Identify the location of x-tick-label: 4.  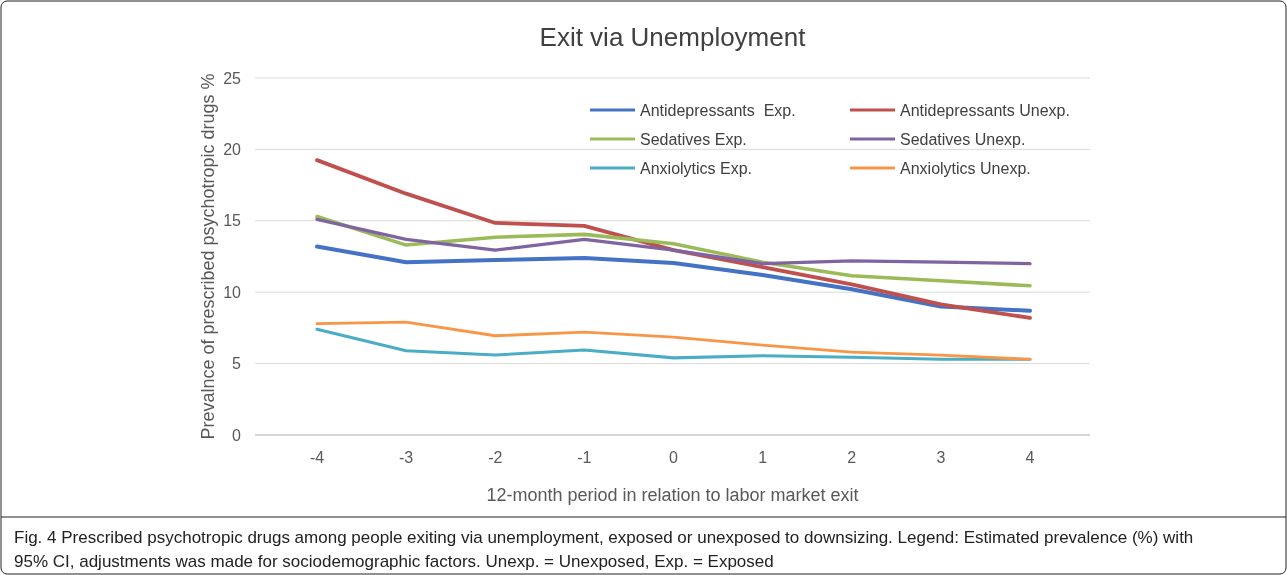
(1030, 457).